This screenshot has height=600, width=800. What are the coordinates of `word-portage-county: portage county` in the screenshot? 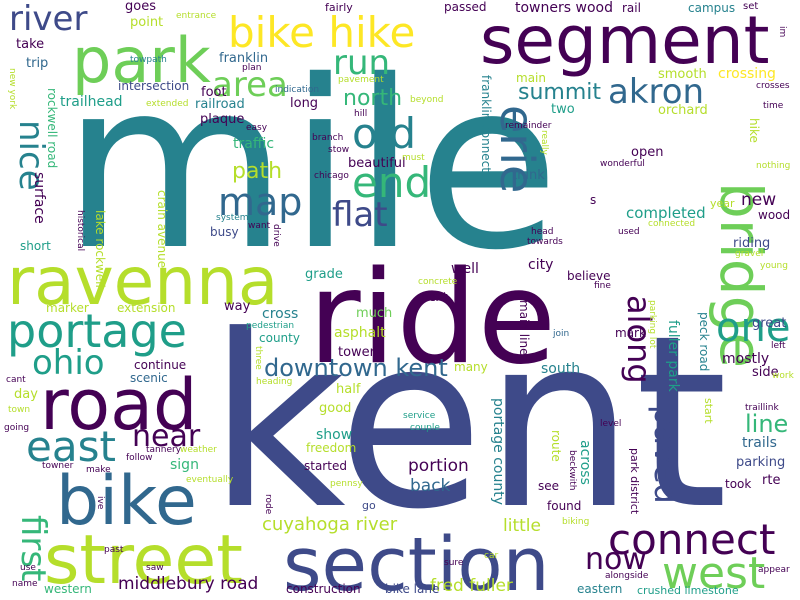 It's located at (498, 452).